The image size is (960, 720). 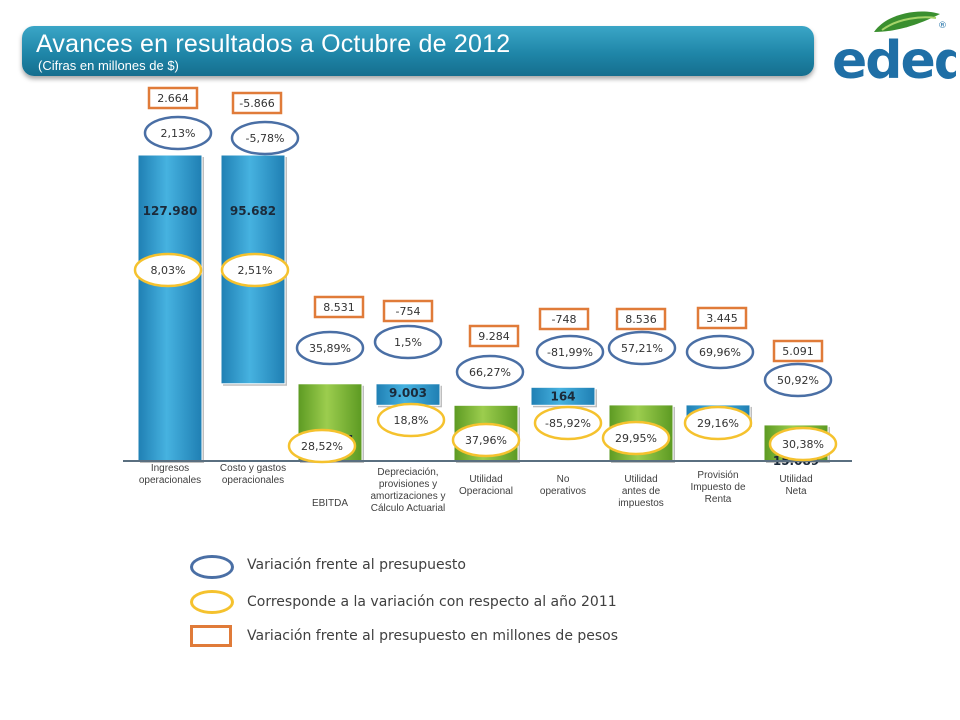 I want to click on edeq-logo: edeq ®, so click(x=894, y=51).